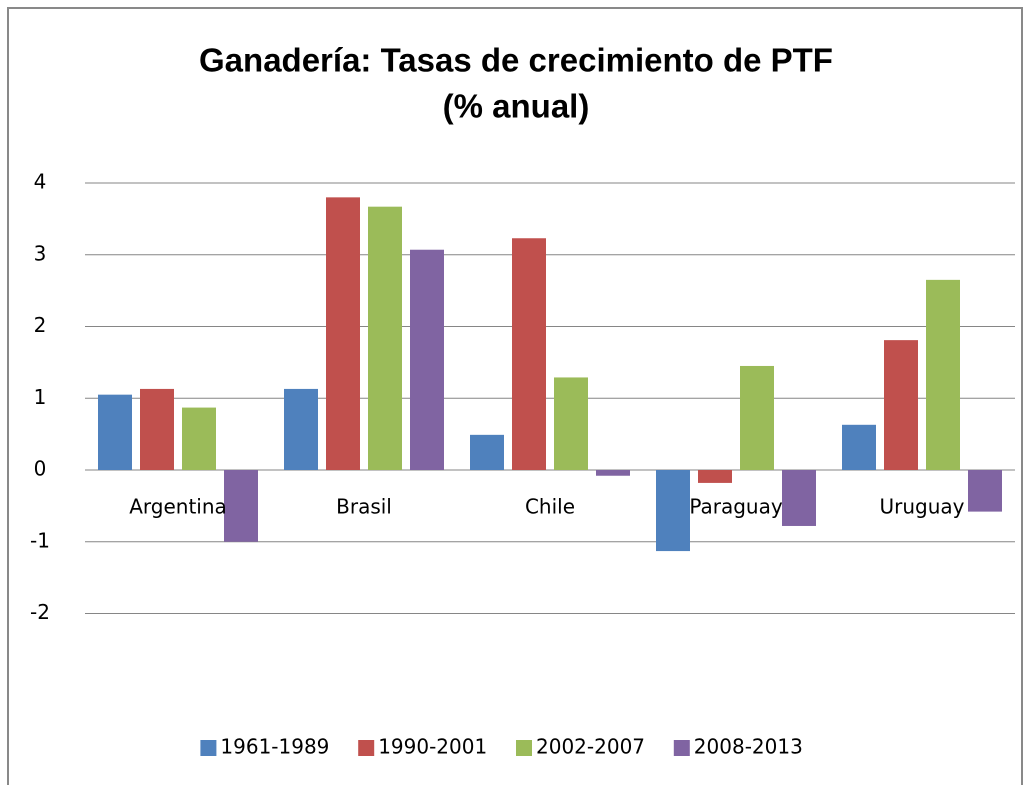  Describe the element at coordinates (550, 507) in the screenshot. I see `x-tick-label: Chile` at that location.